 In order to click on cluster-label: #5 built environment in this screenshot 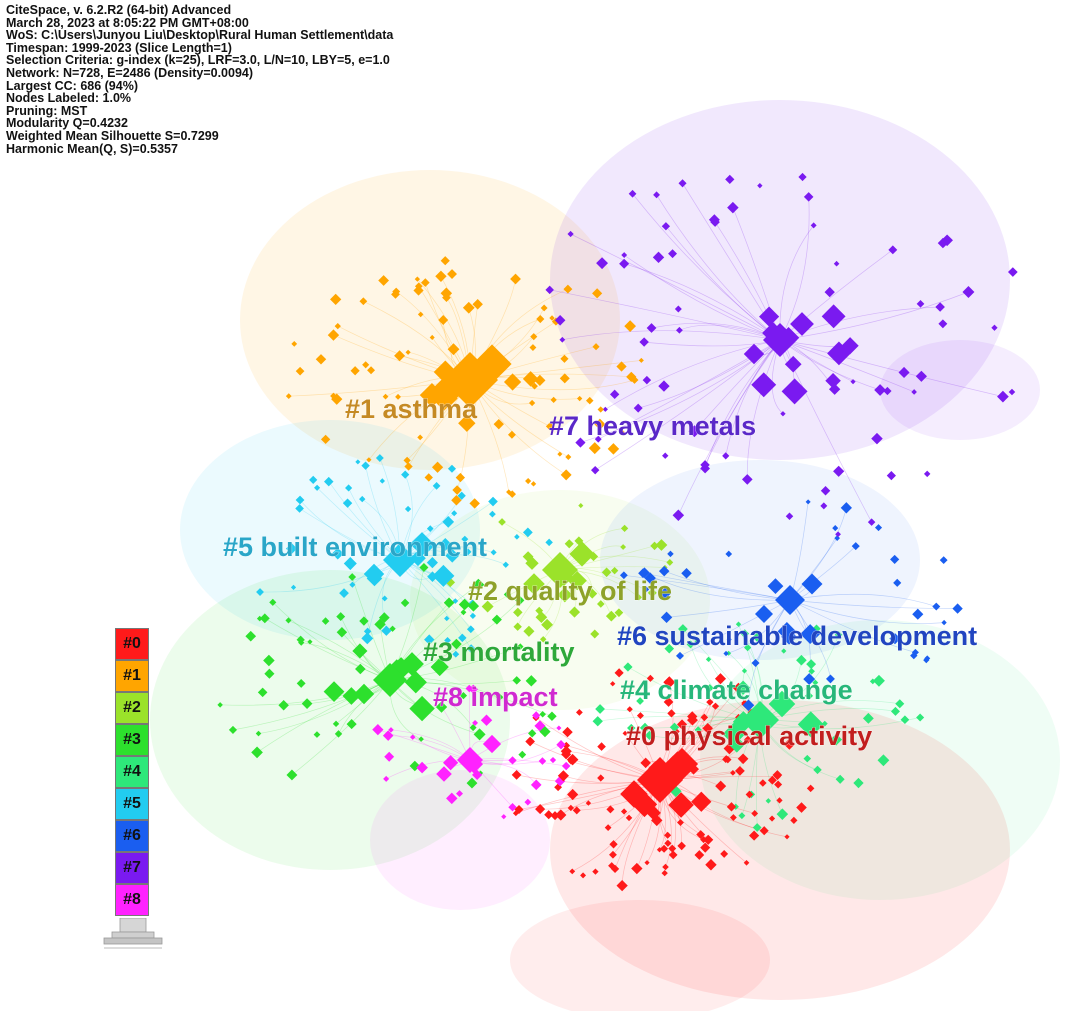, I will do `click(355, 547)`.